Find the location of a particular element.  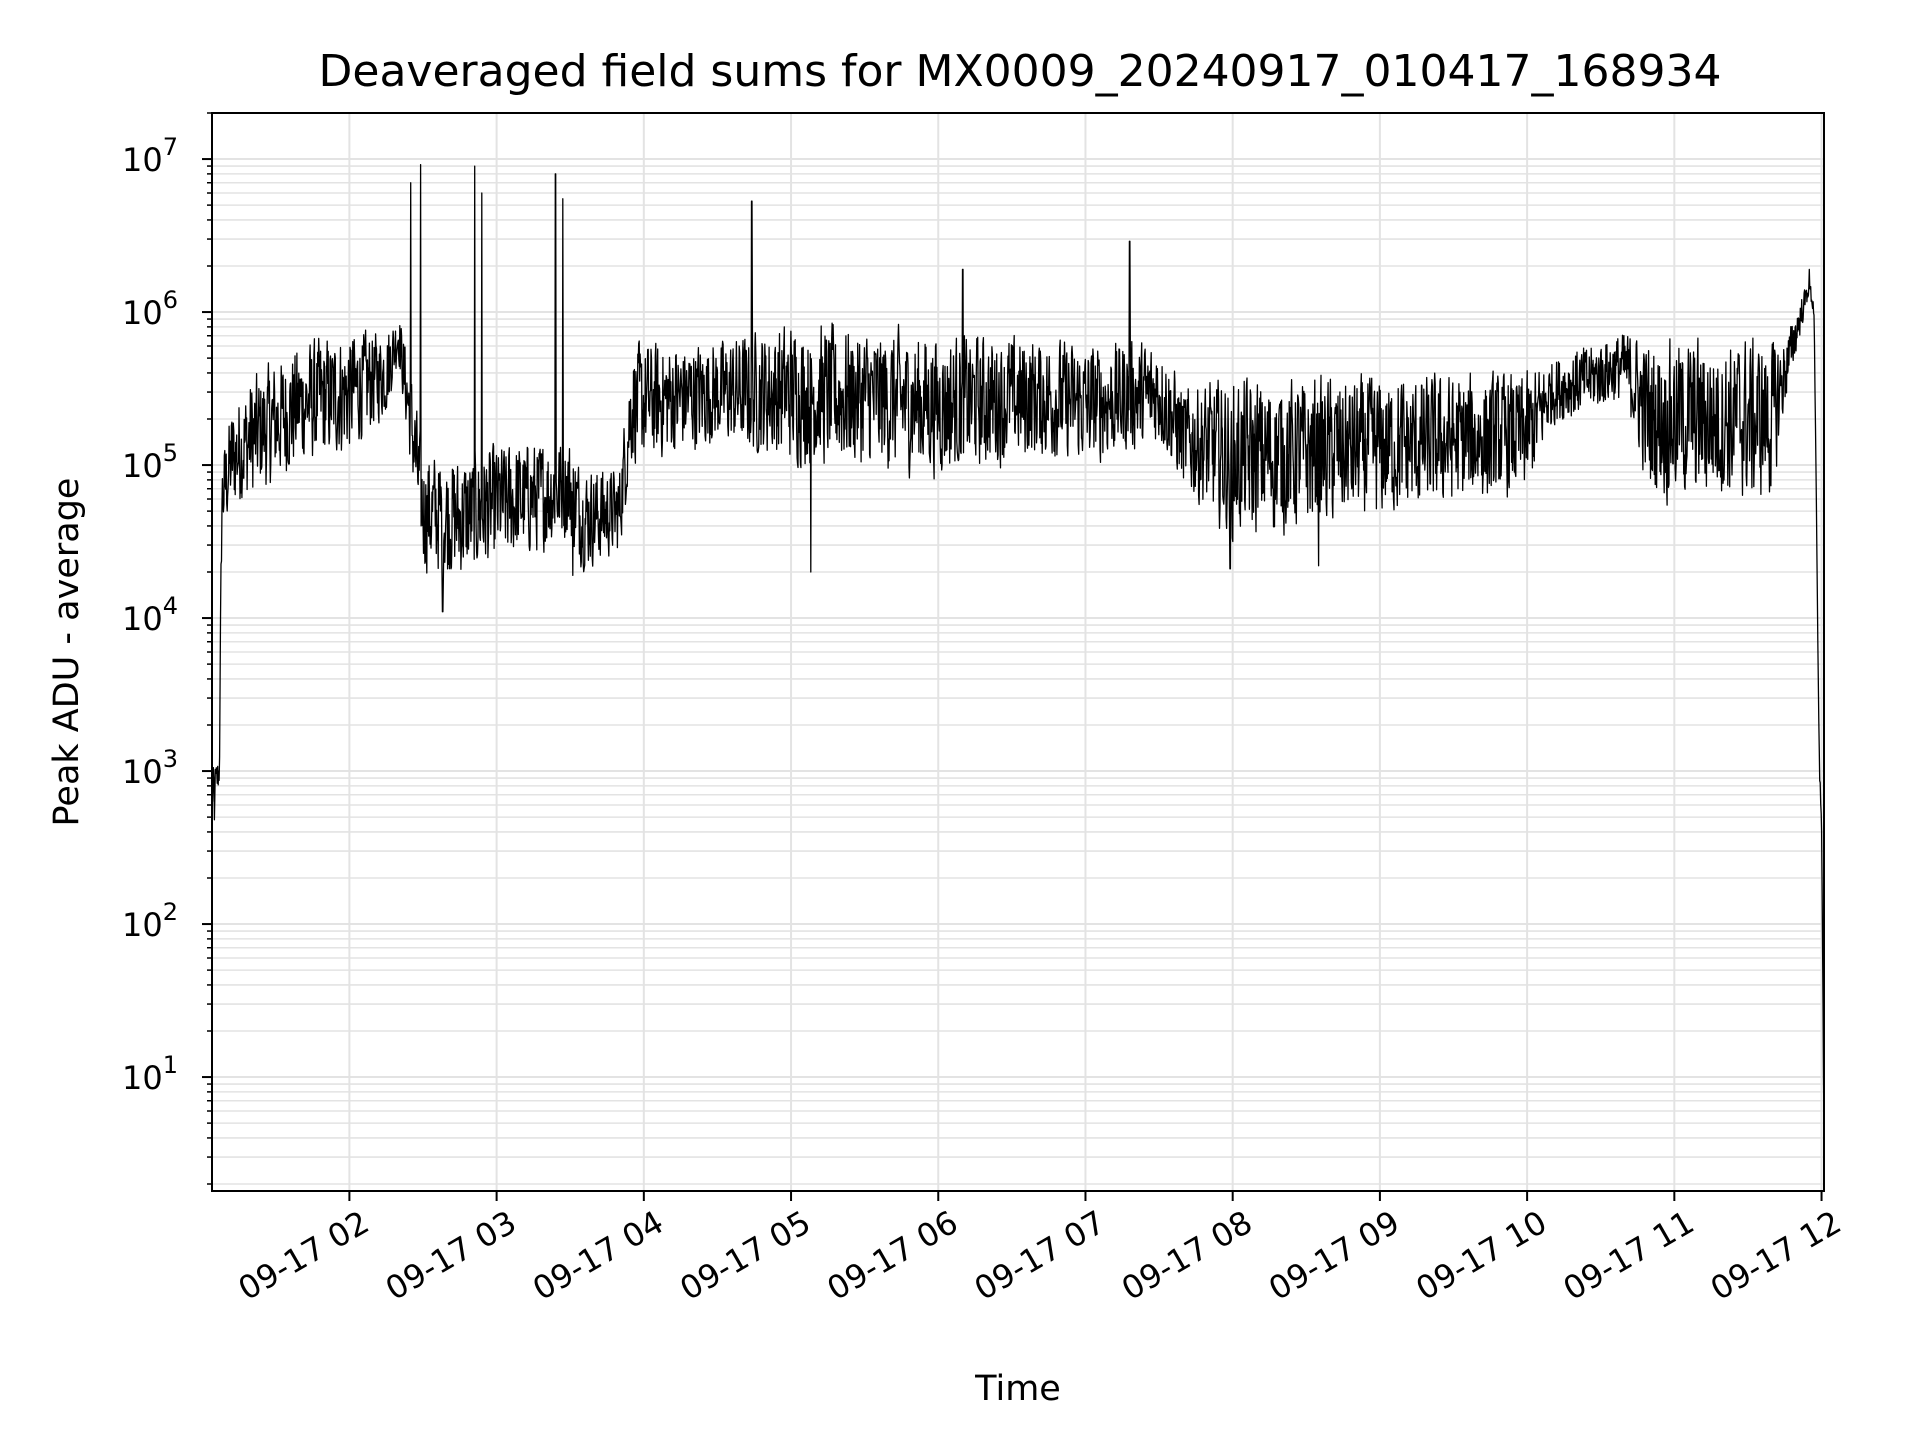

y-tick-label: 10⁴ is located at coordinates (150, 615).